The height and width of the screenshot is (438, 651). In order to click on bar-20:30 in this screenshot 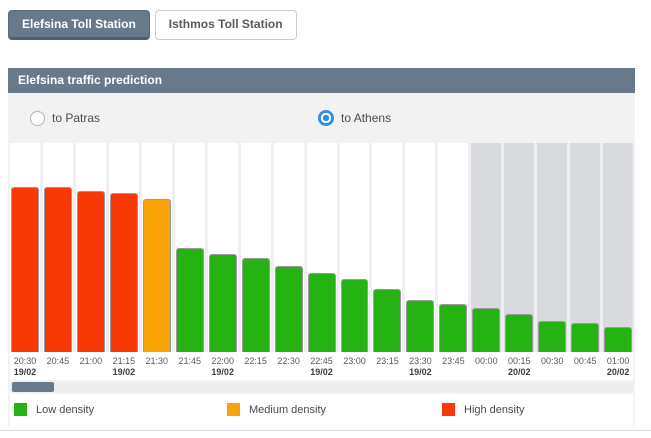, I will do `click(25, 269)`.